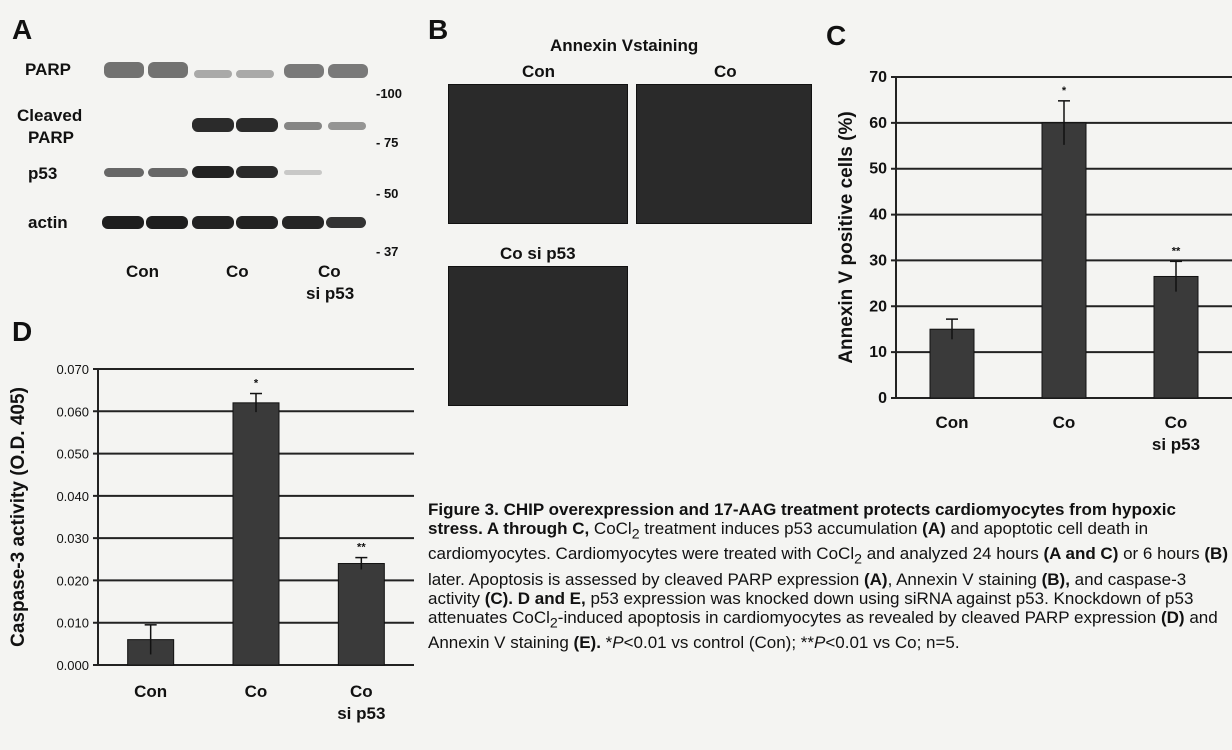 The width and height of the screenshot is (1232, 750). Describe the element at coordinates (781, 528) in the screenshot. I see `caption-part2: treatment induces p53 accumulation` at that location.